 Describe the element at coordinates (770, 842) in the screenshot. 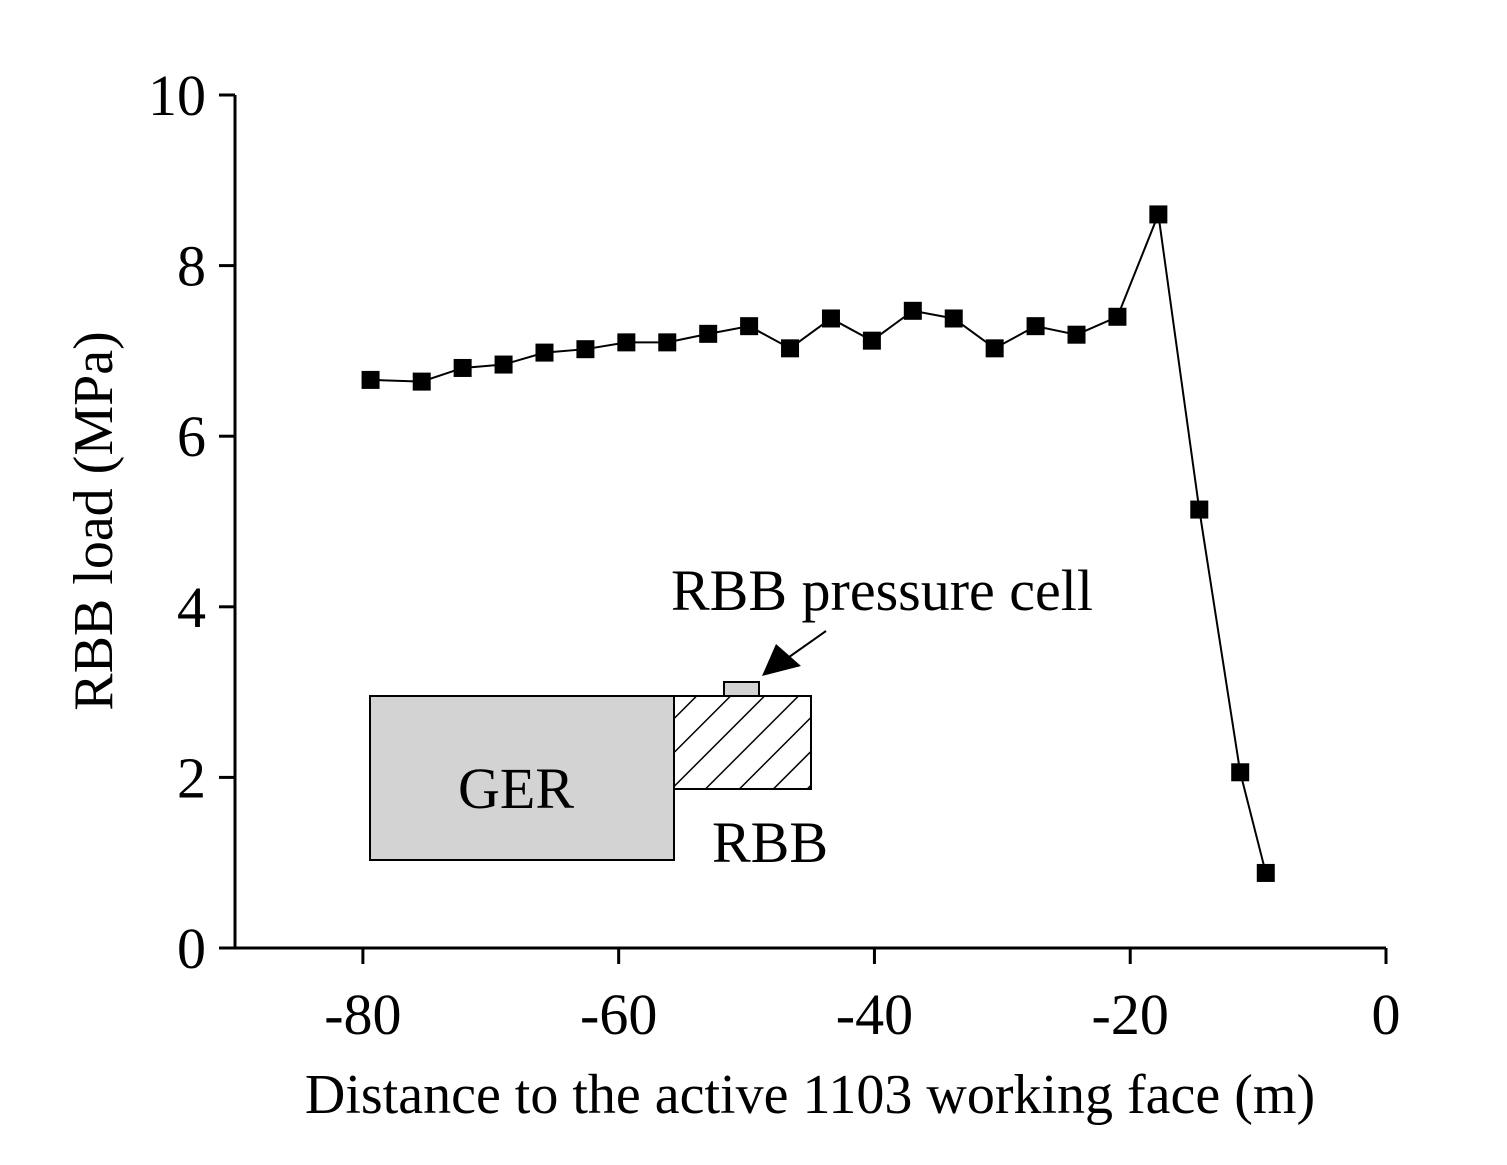

I see `rbb-label: RBB` at that location.